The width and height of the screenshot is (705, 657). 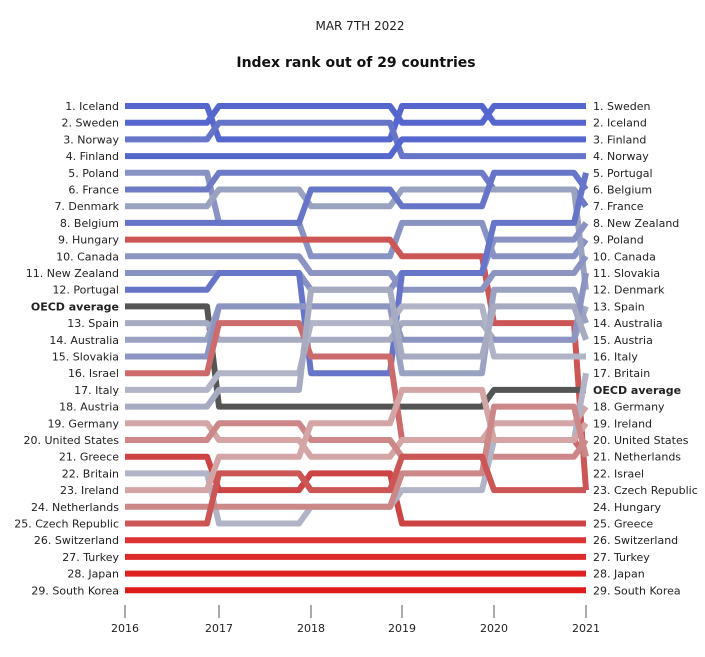 I want to click on left-rank-label: 3. Norway, so click(x=91, y=139).